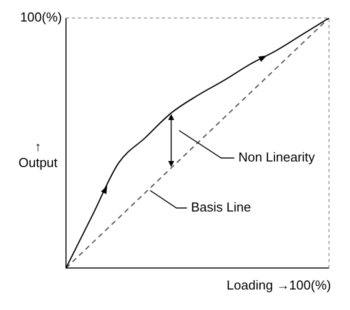 Image resolution: width=350 pixels, height=310 pixels. Describe the element at coordinates (220, 207) in the screenshot. I see `annotation: Basis Line` at that location.